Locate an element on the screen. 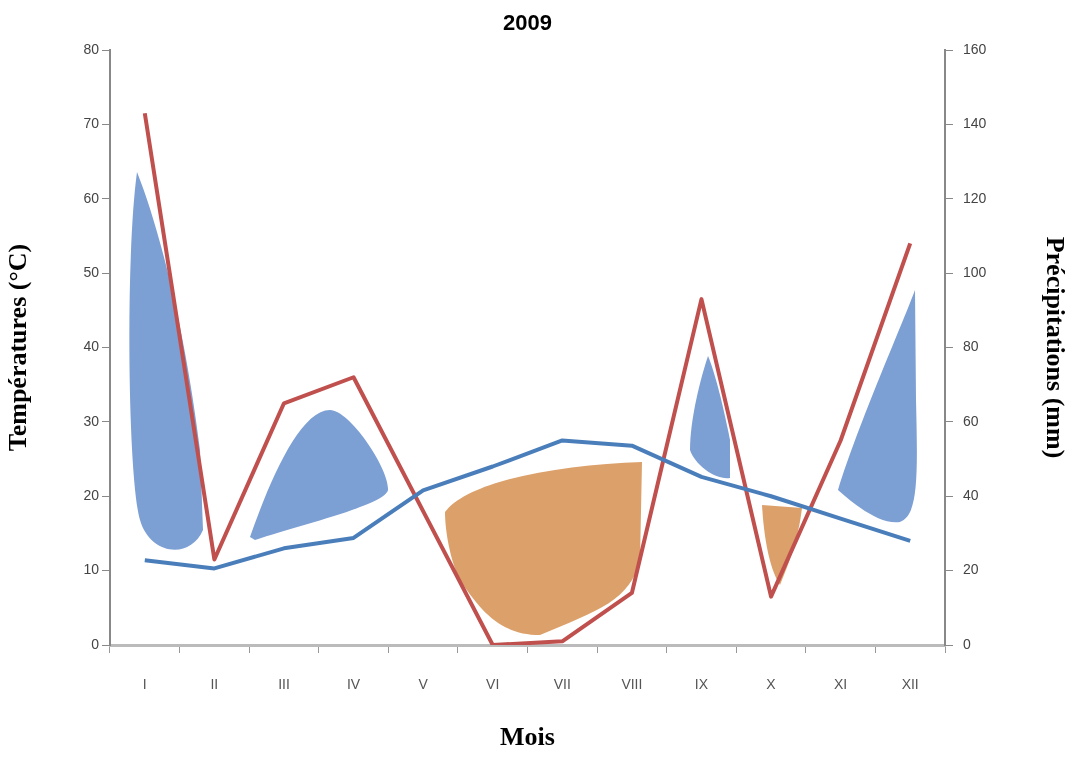 The width and height of the screenshot is (1073, 758). x-tick-label: VI is located at coordinates (493, 684).